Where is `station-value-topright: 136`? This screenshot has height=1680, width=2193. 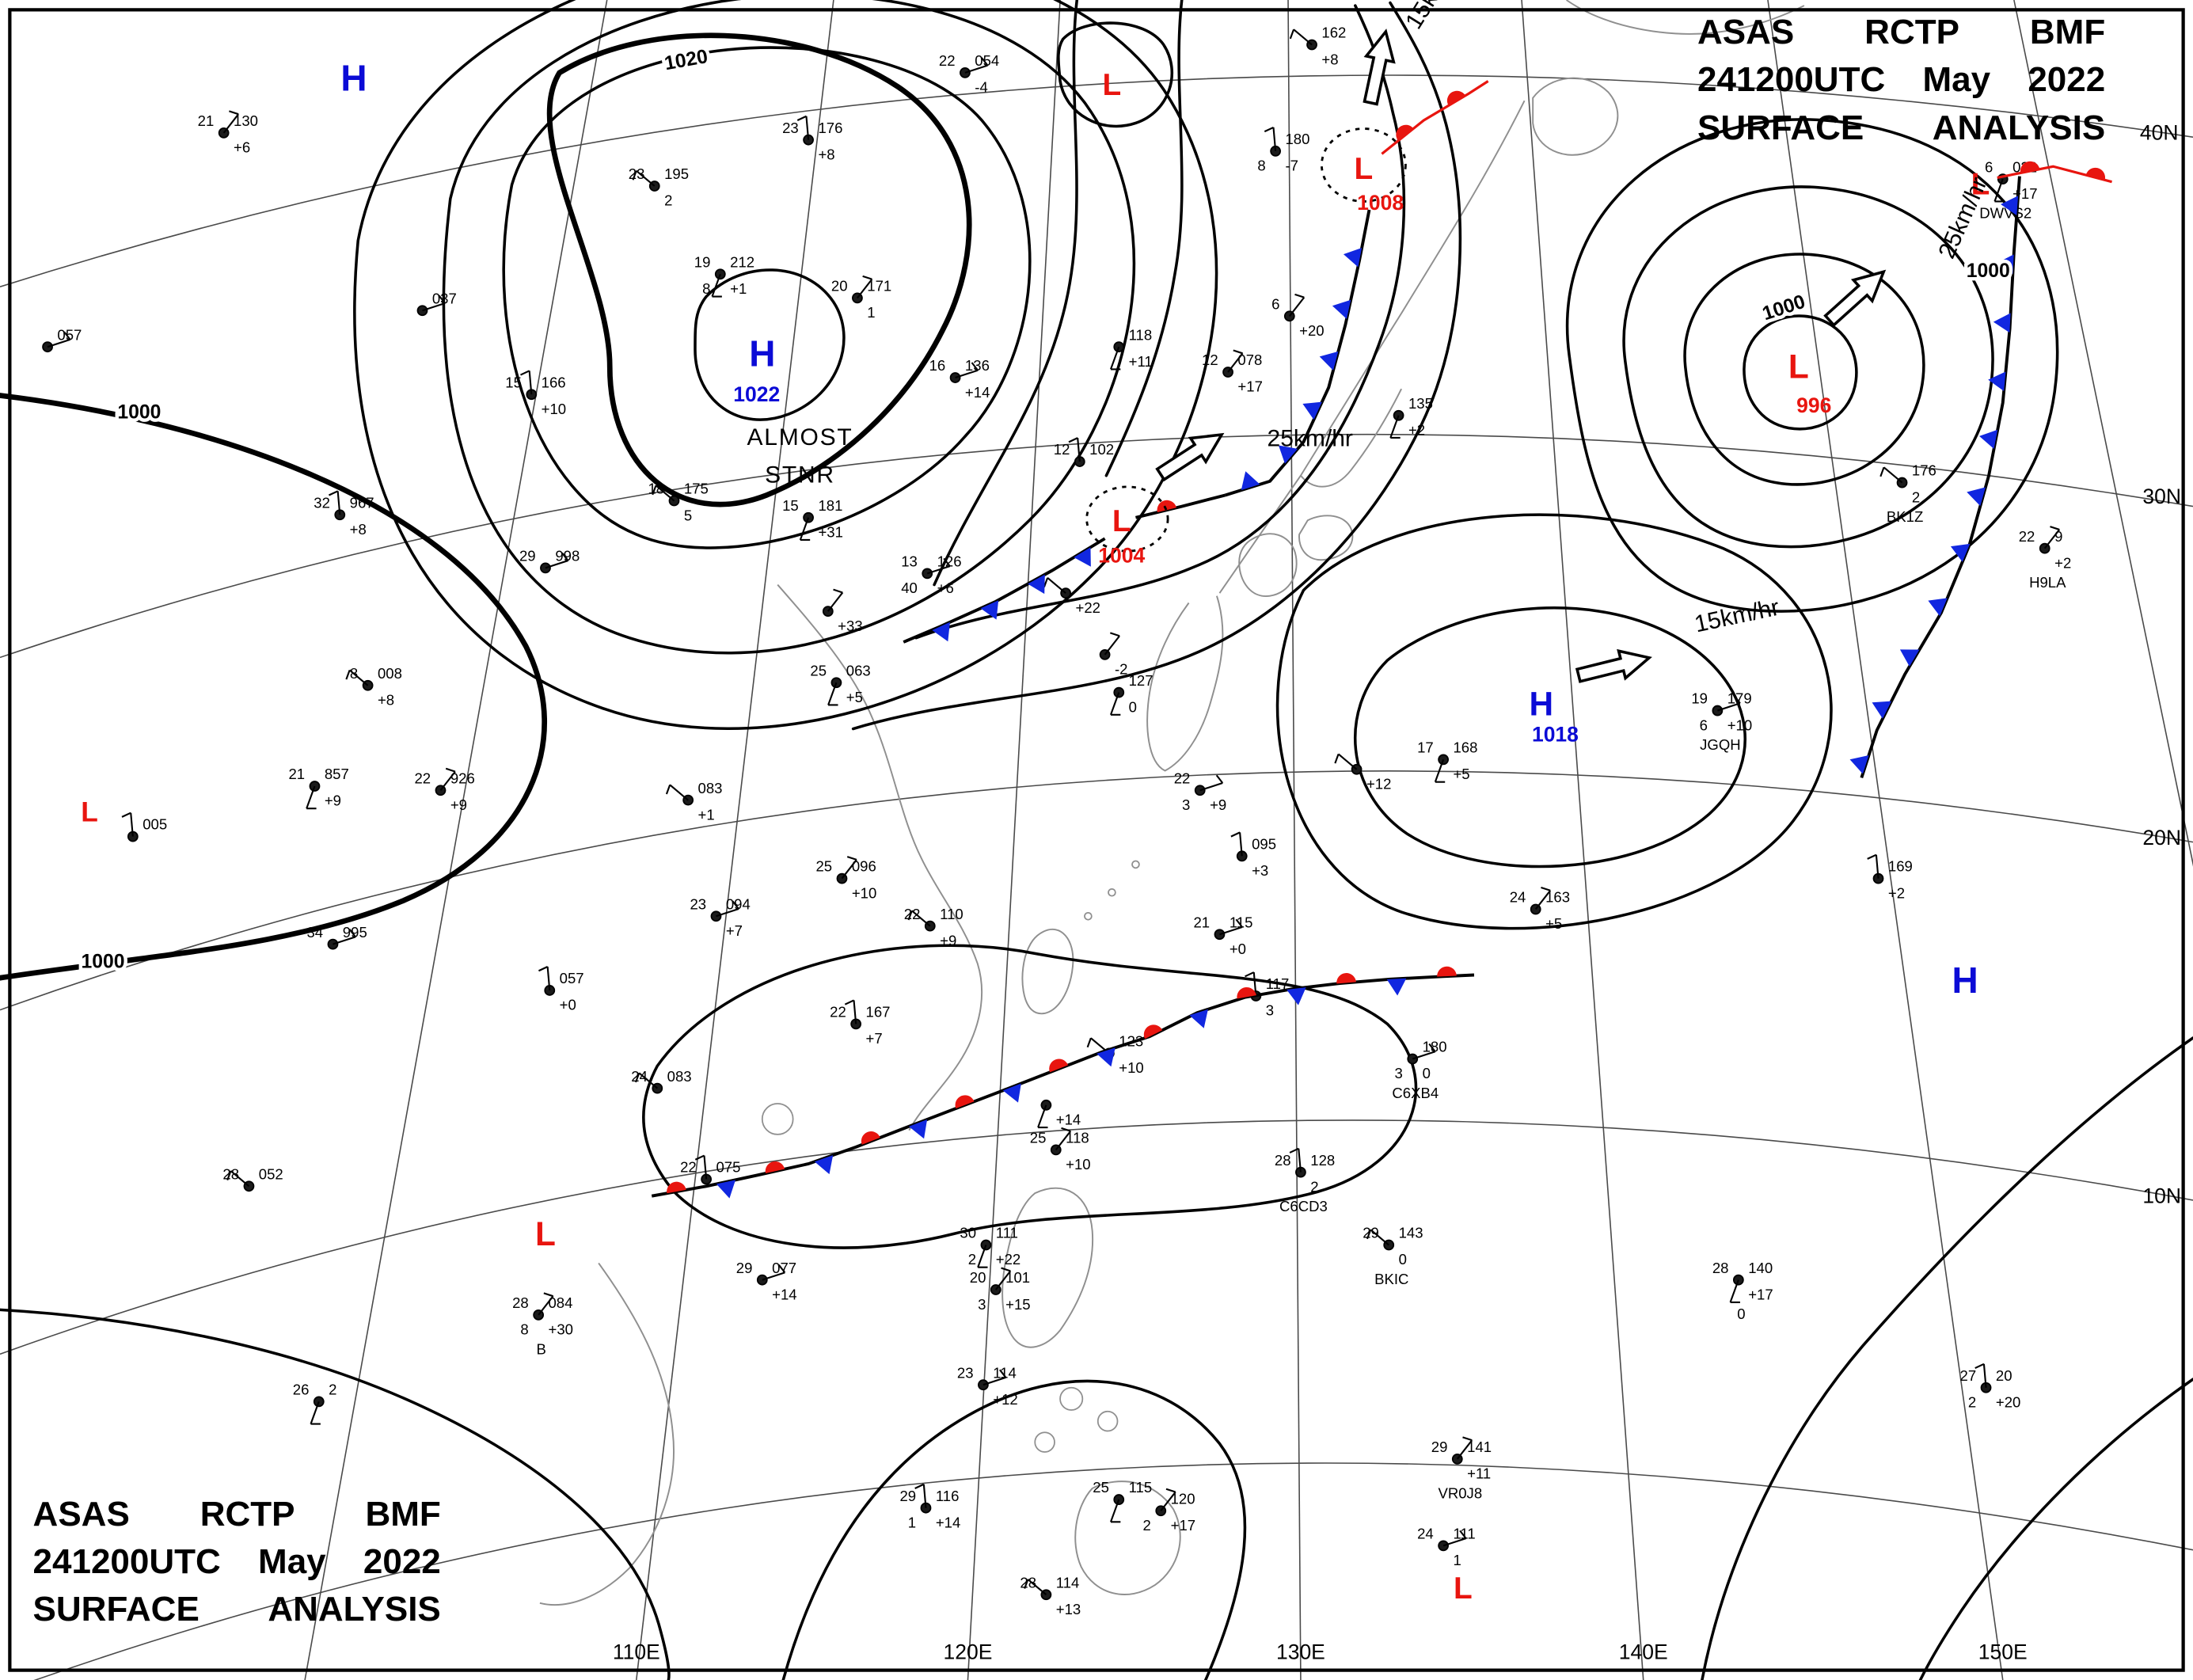
station-value-topright: 136 is located at coordinates (978, 365).